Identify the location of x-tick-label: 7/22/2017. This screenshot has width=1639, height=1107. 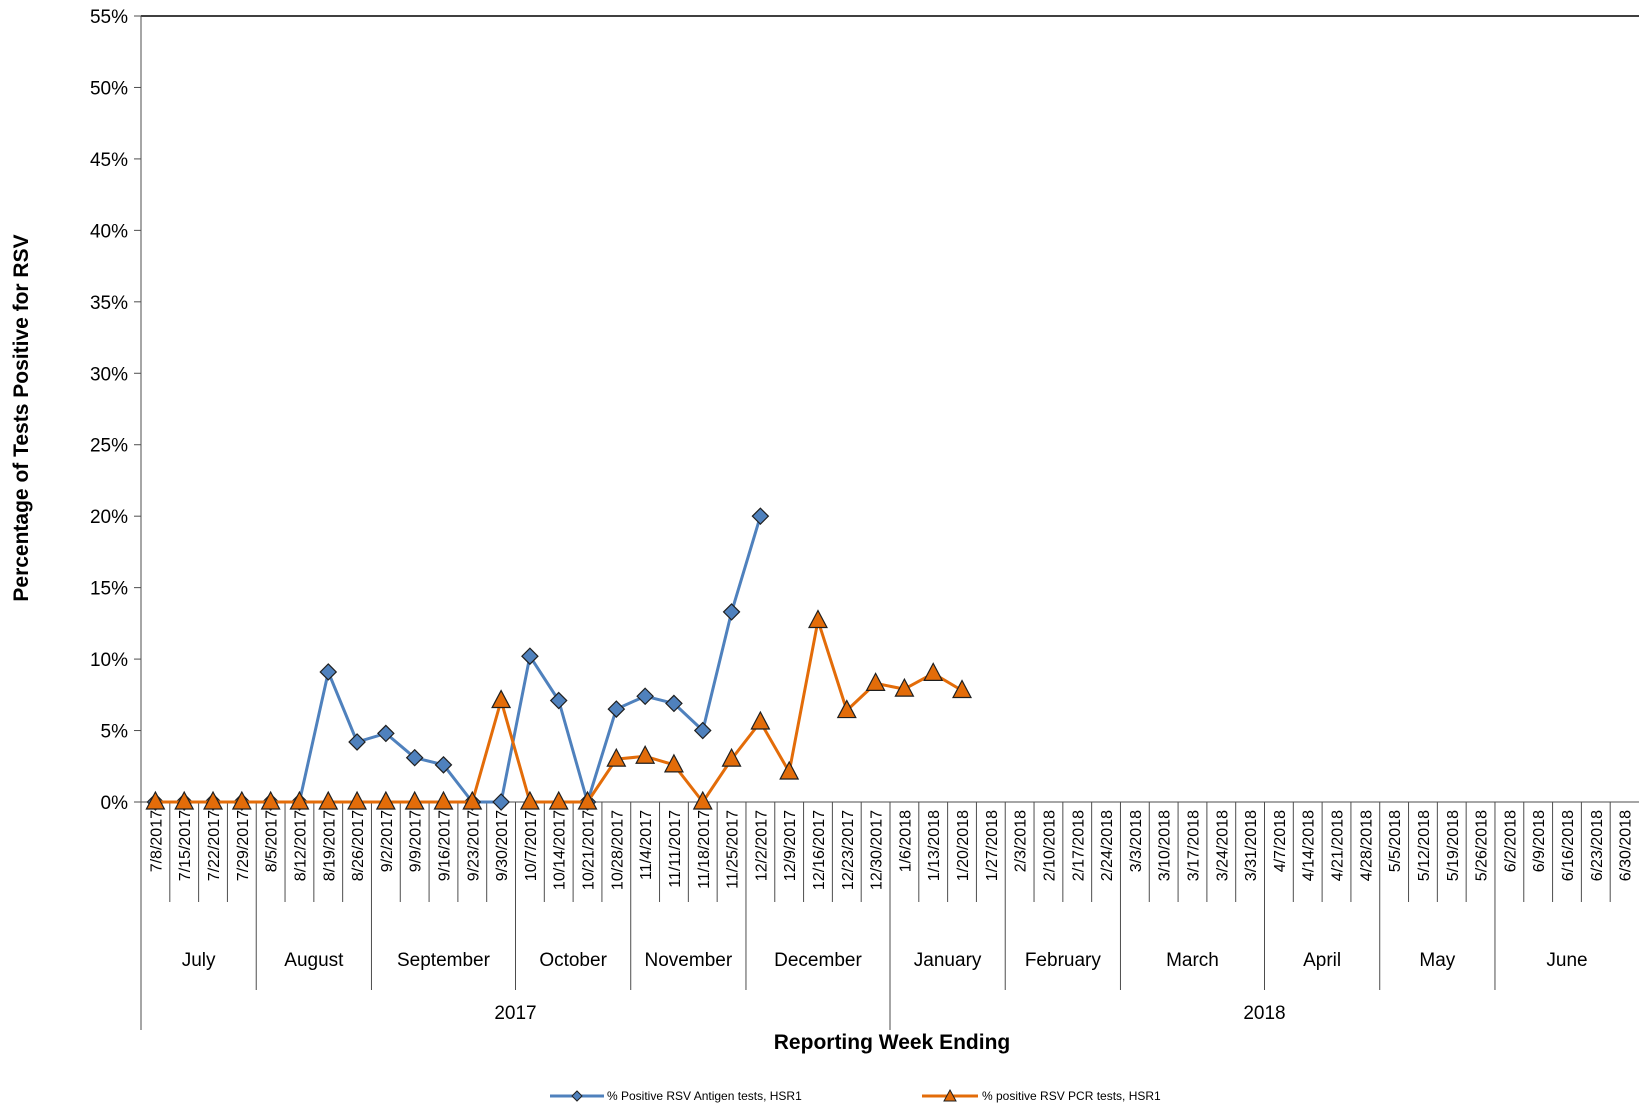
(214, 845).